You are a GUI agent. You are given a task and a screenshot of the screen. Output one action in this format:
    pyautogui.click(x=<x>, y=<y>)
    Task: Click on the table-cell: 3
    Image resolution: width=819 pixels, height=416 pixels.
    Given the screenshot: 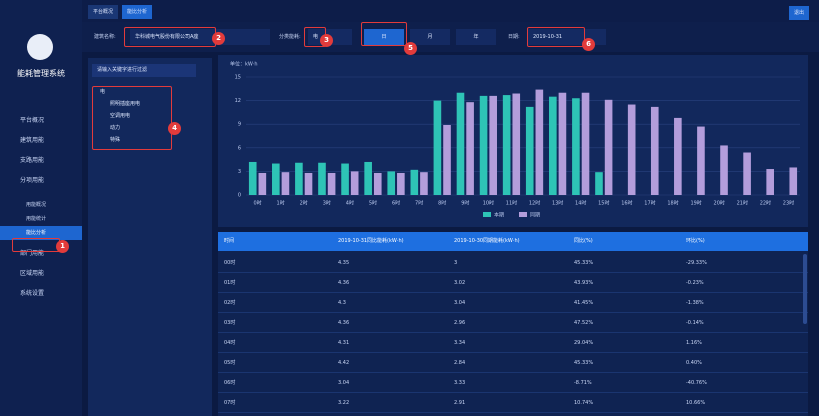 What is the action you would take?
    pyautogui.click(x=456, y=263)
    